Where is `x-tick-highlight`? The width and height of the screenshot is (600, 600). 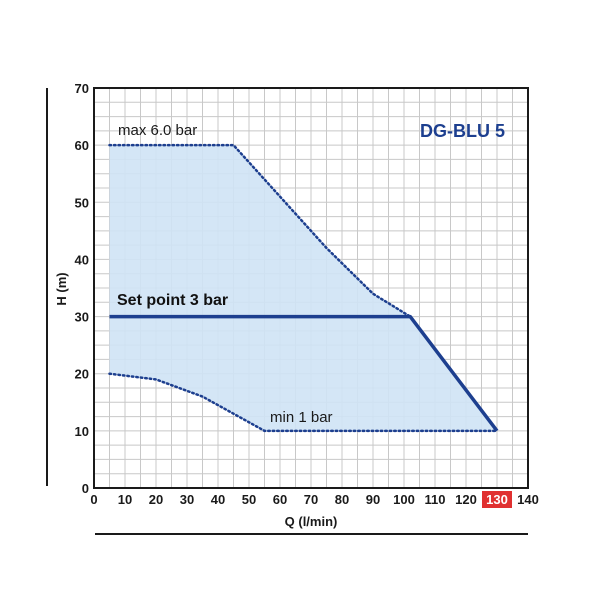
x-tick-highlight is located at coordinates (497, 499).